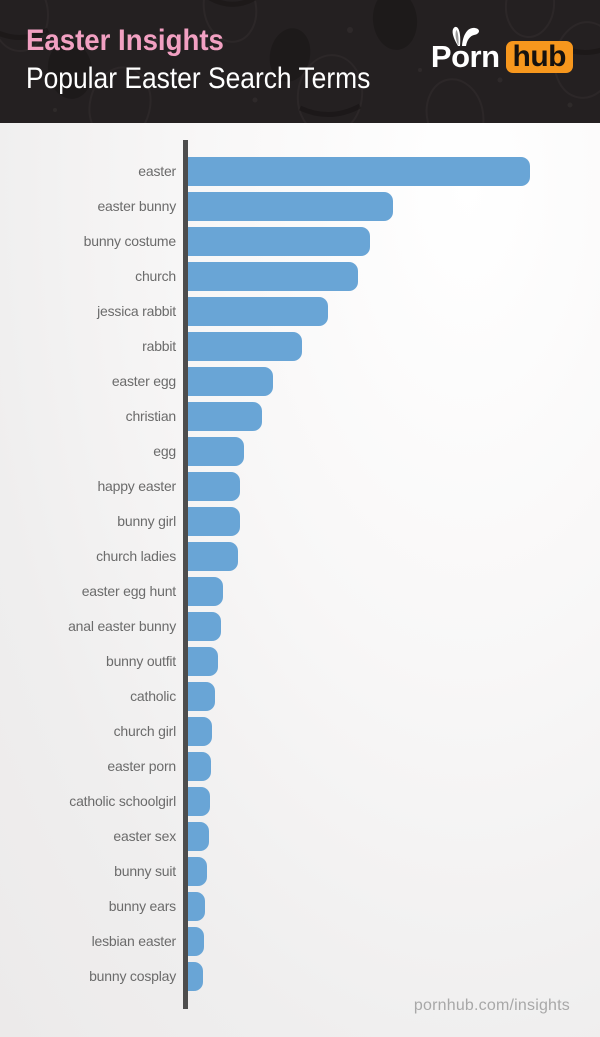 The height and width of the screenshot is (1037, 600). Describe the element at coordinates (300, 381) in the screenshot. I see `chart-row: easter egg` at that location.